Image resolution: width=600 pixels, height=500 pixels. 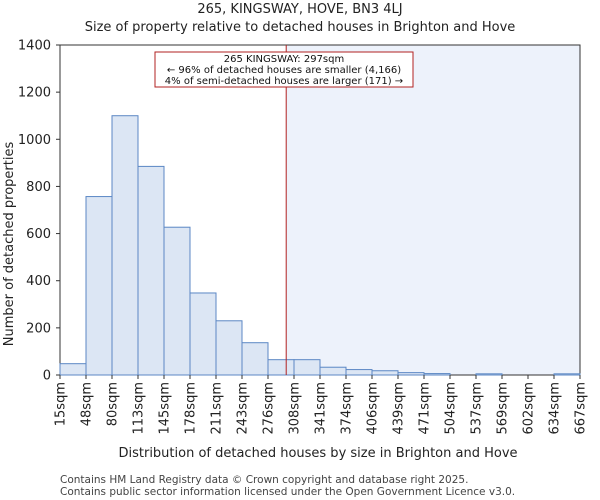 What do you see at coordinates (489, 374) in the screenshot?
I see `bar-537sqm` at bounding box center [489, 374].